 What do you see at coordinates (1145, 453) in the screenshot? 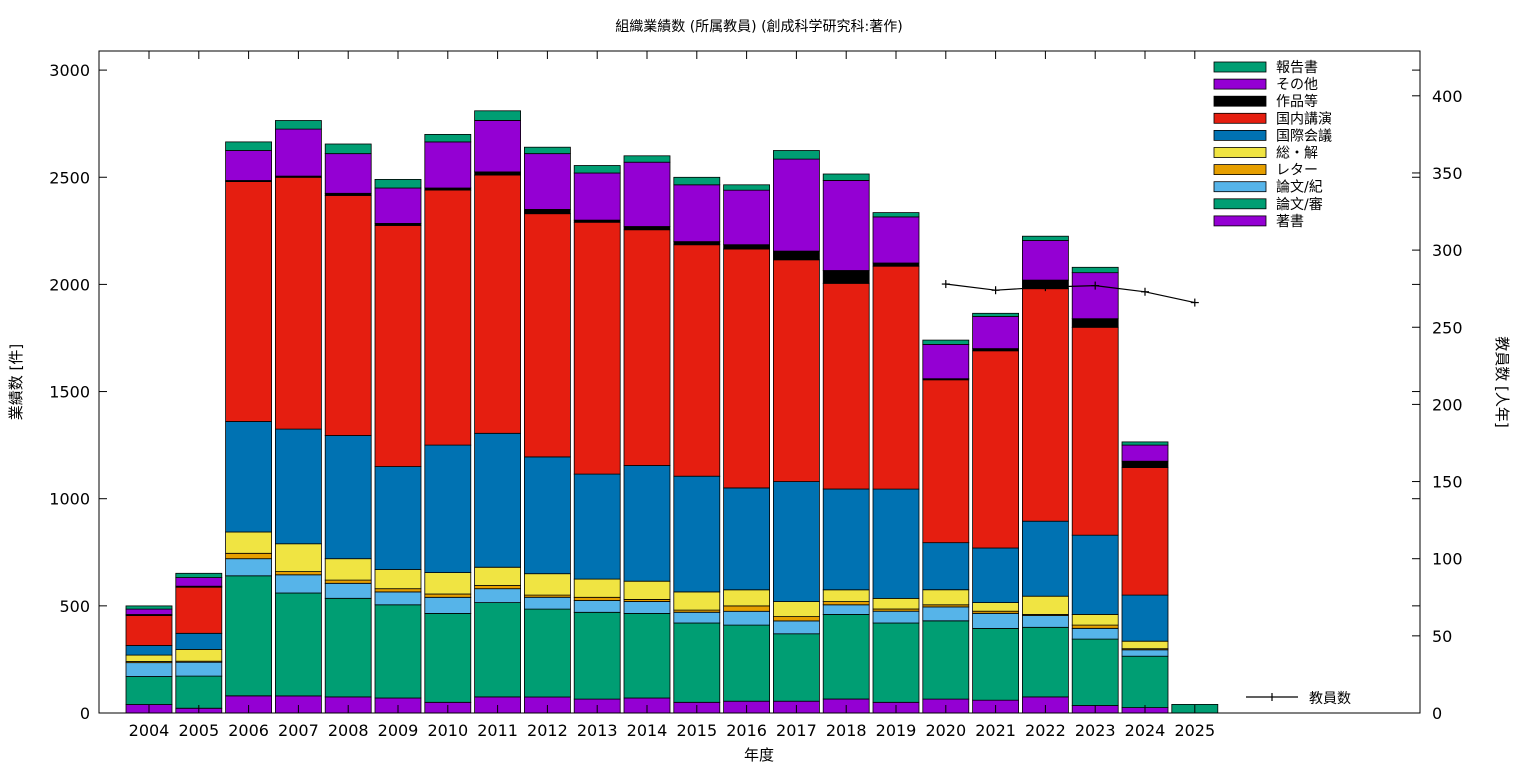
I see `bar-2024-s8` at bounding box center [1145, 453].